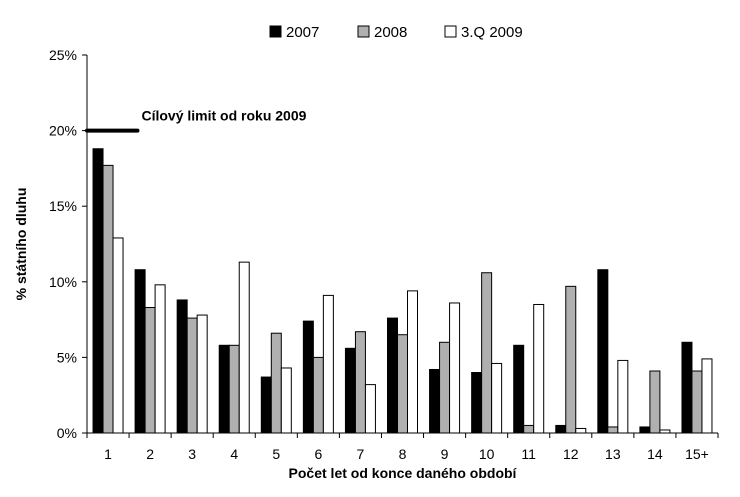 The width and height of the screenshot is (740, 497). I want to click on x-tick-label: 3, so click(192, 454).